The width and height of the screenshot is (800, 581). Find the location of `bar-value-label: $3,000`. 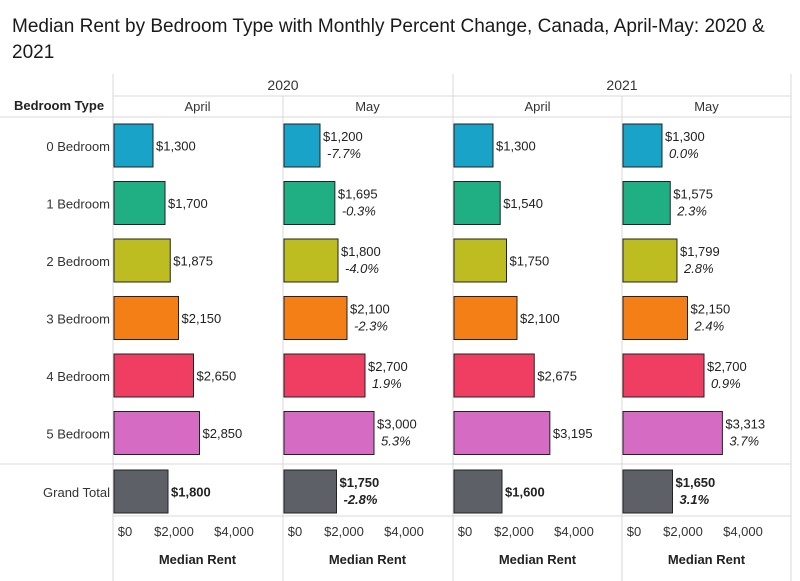

bar-value-label: $3,000 is located at coordinates (397, 424).